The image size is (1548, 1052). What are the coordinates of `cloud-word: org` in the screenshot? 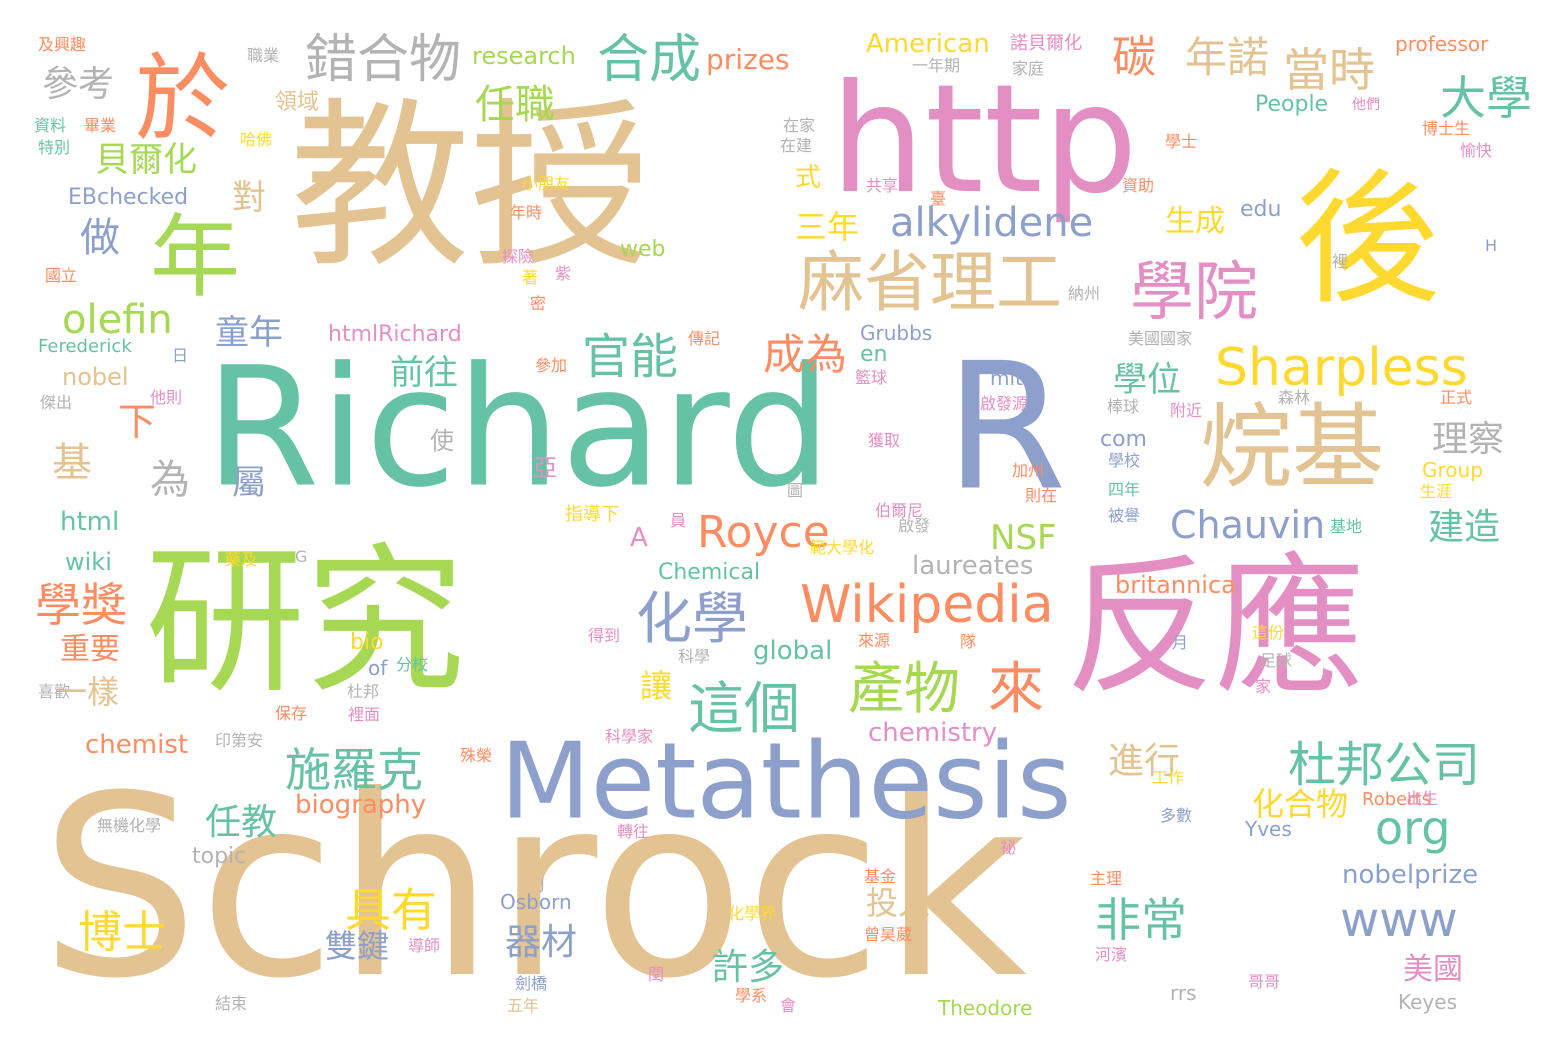 It's located at (1413, 828).